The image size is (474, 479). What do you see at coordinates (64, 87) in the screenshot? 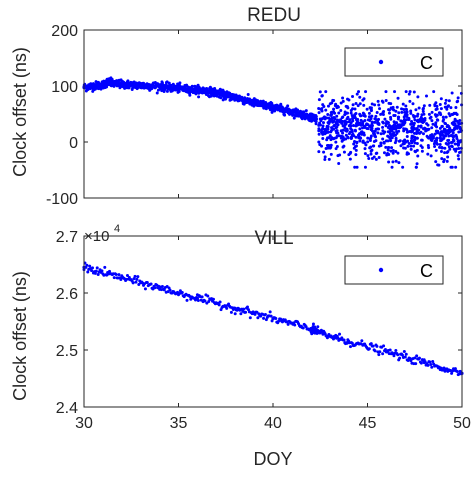
I see `y-tick-label: 100` at bounding box center [64, 87].